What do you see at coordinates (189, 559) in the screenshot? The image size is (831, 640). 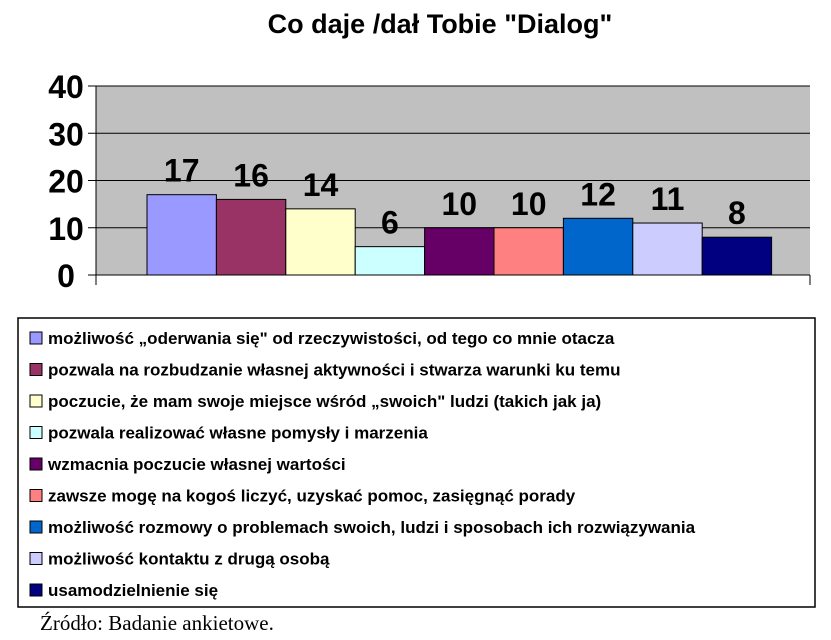 I see `legend-entry: możliwość kontaktu z drugą osobą` at bounding box center [189, 559].